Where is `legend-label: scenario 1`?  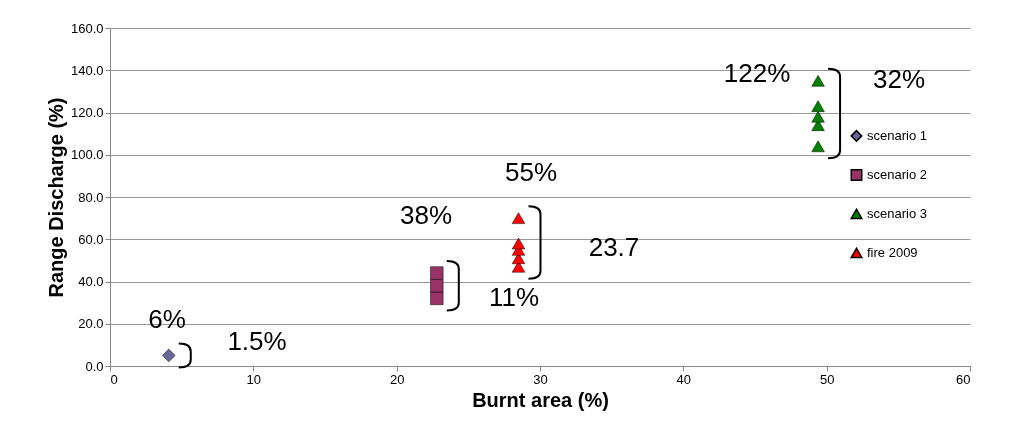
legend-label: scenario 1 is located at coordinates (897, 135).